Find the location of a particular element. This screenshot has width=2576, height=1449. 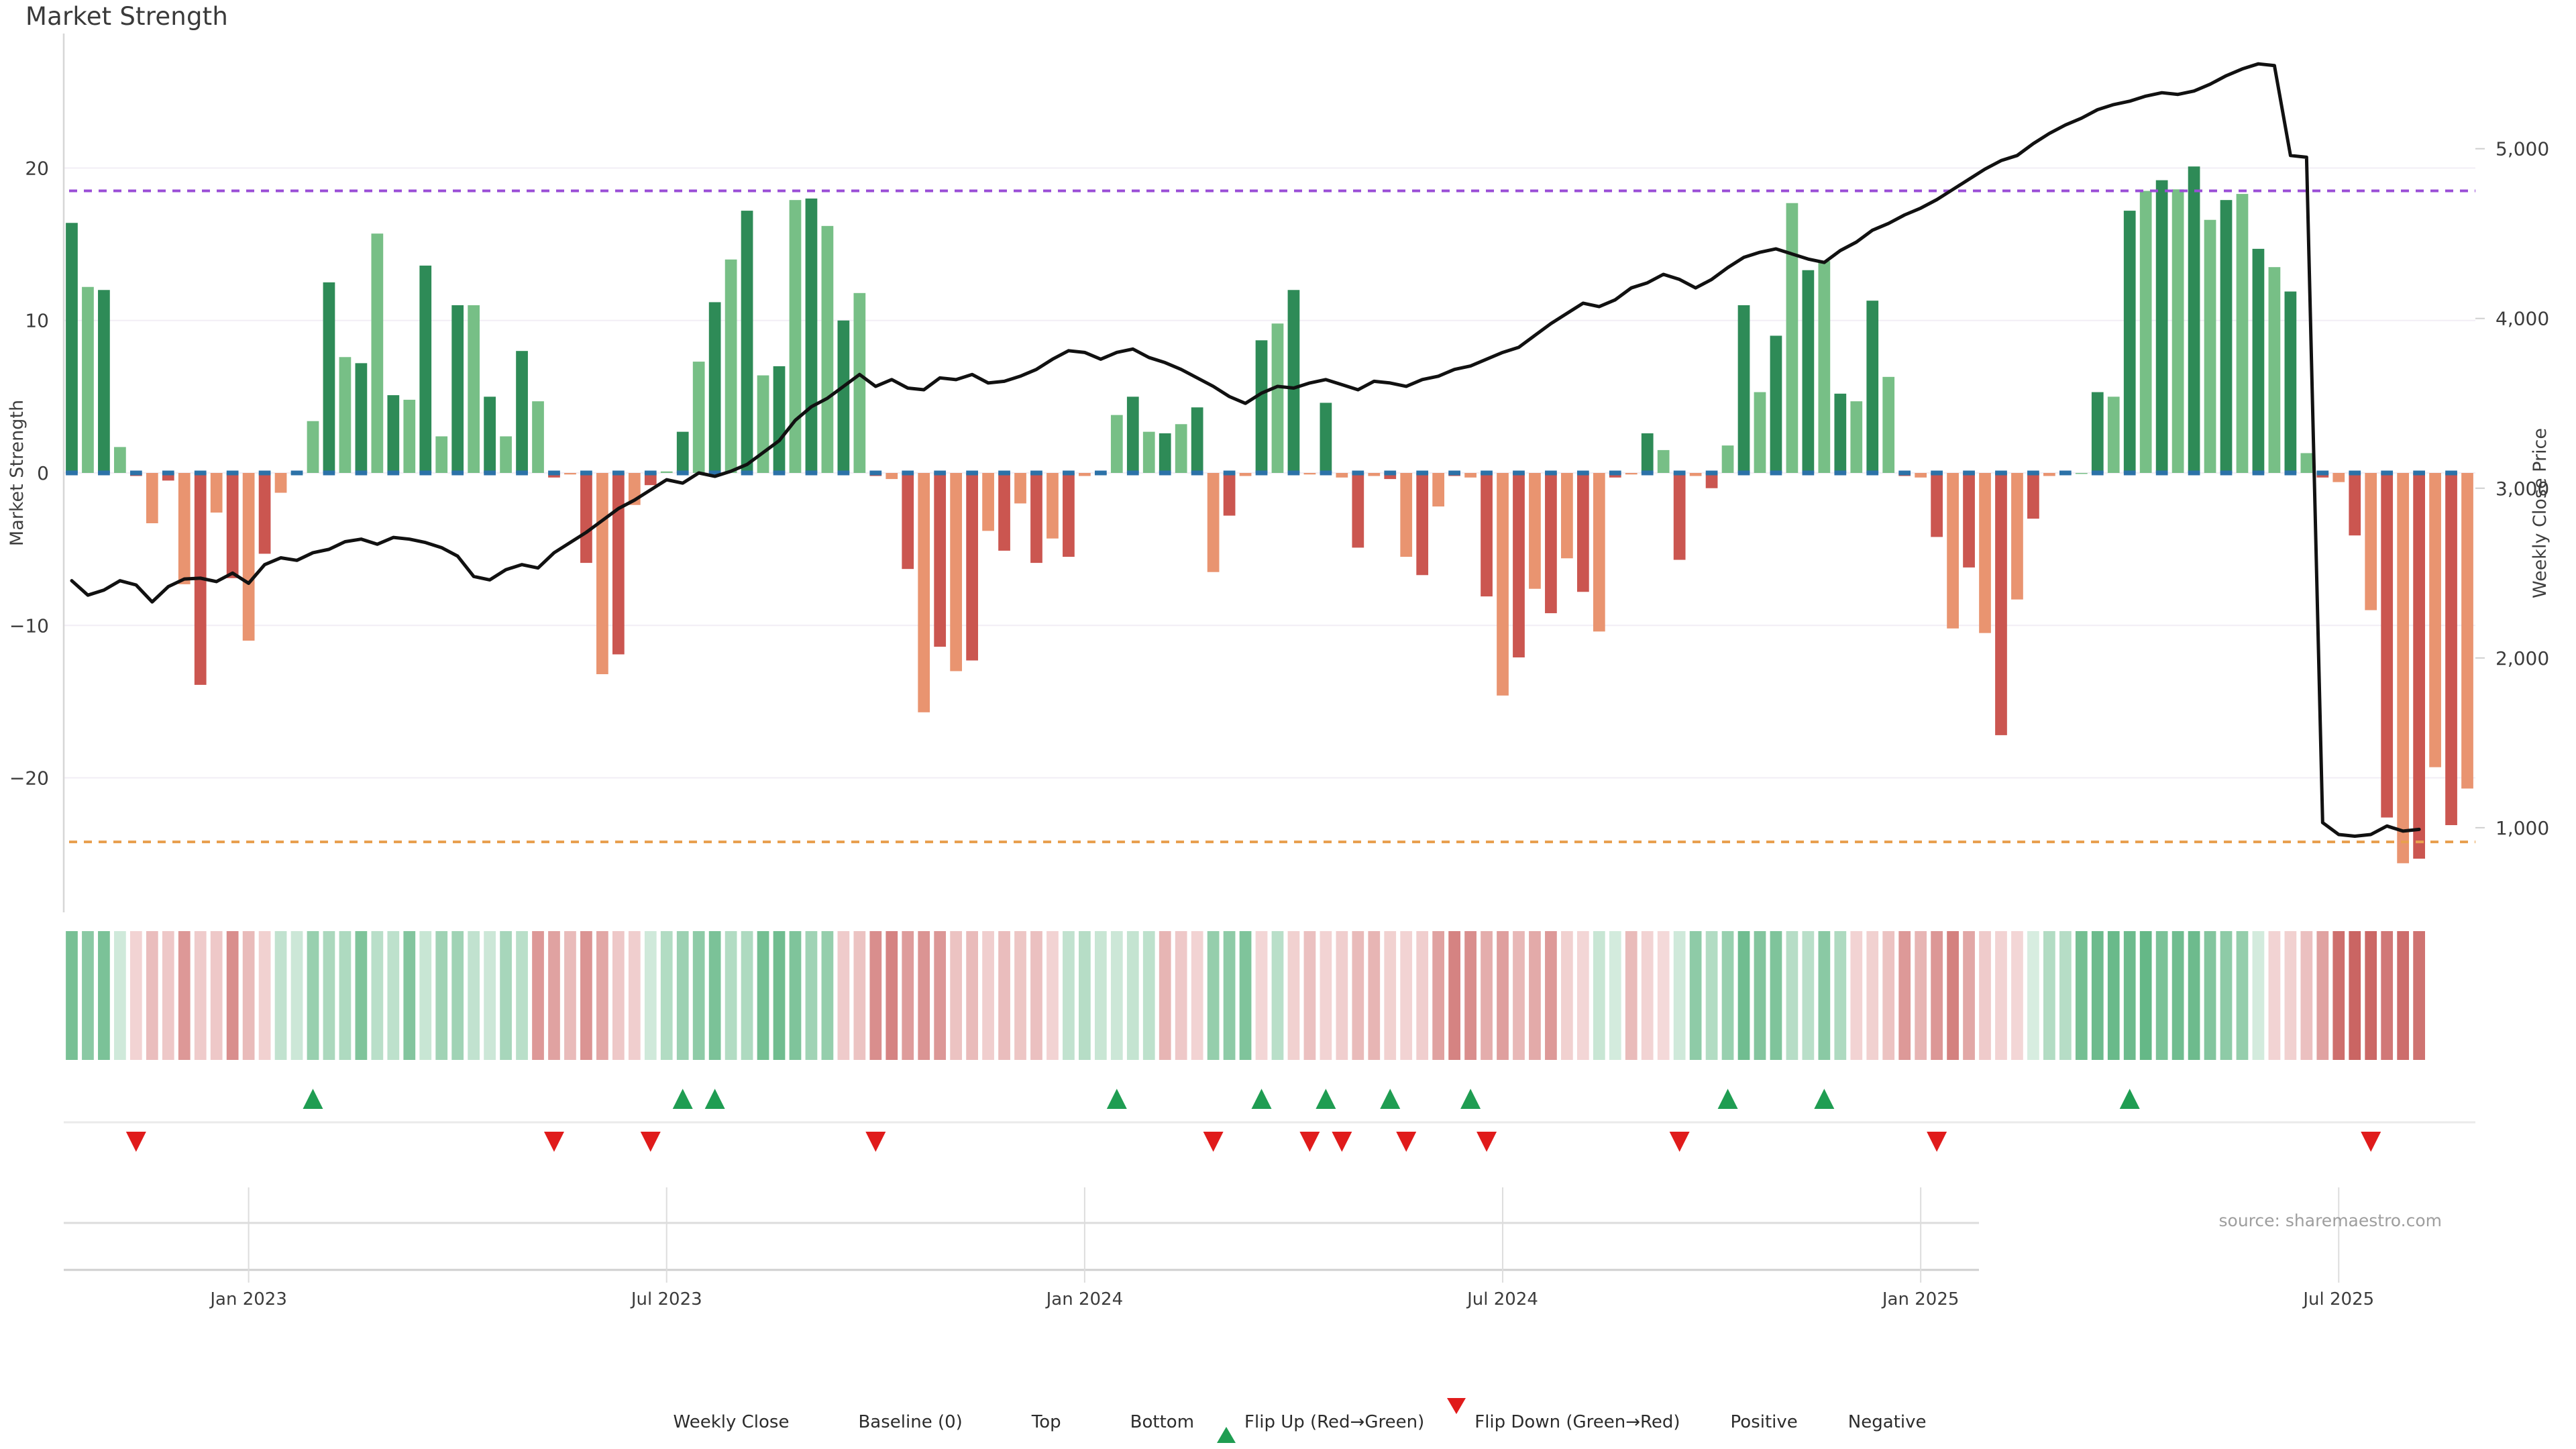

legend-item-label: Flip Up (Red→Green) is located at coordinates (1334, 1422).